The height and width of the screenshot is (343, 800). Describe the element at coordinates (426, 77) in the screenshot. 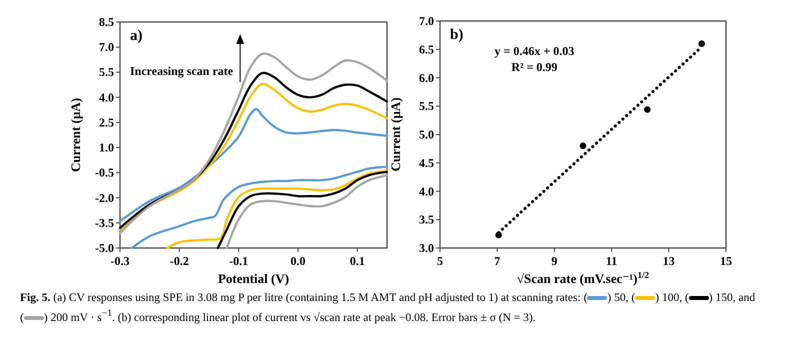

I see `y-tick-label: 6.0` at that location.